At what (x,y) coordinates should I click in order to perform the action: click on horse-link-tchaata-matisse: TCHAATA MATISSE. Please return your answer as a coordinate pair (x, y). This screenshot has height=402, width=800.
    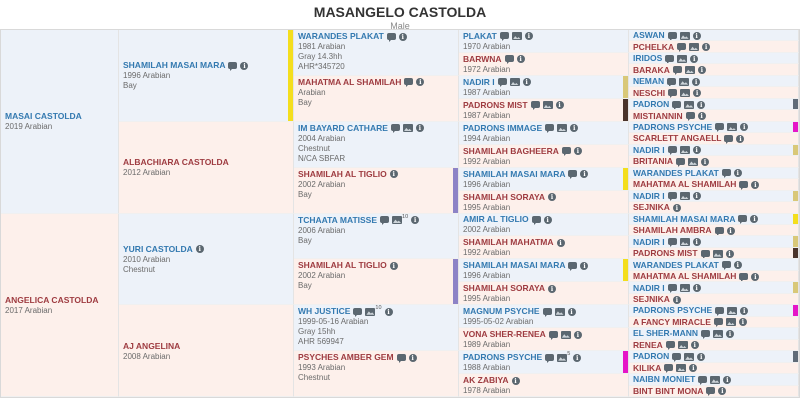
    Looking at the image, I should click on (338, 219).